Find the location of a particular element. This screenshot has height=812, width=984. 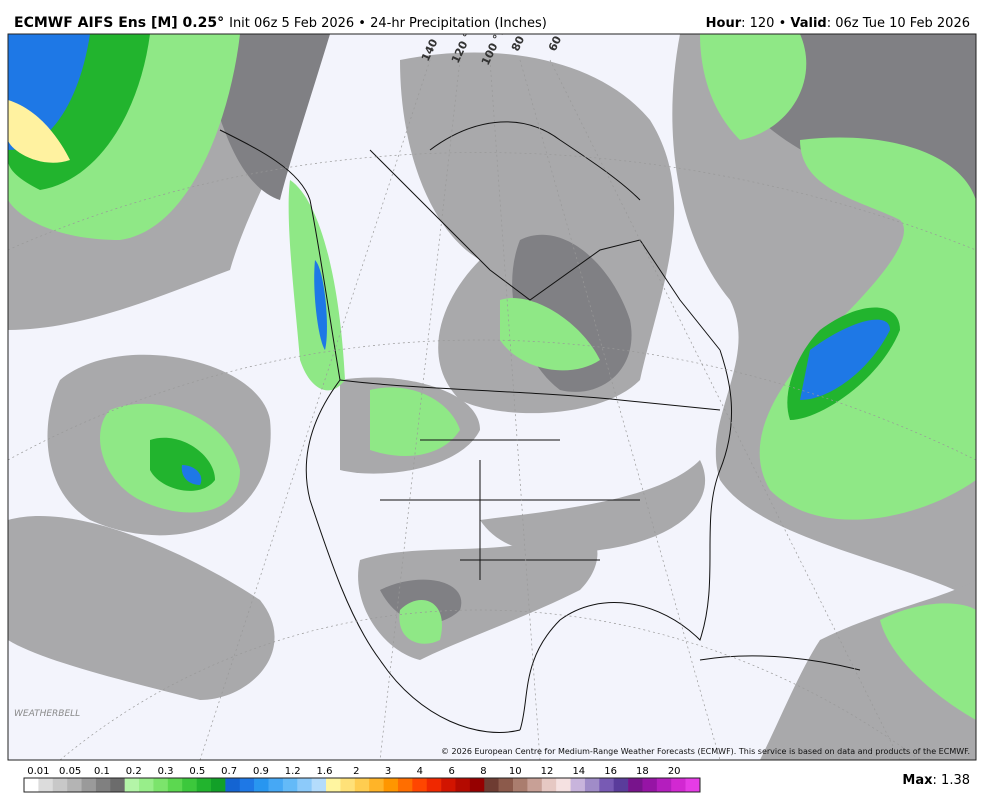

colorbar-label: 0.1 is located at coordinates (102, 771).